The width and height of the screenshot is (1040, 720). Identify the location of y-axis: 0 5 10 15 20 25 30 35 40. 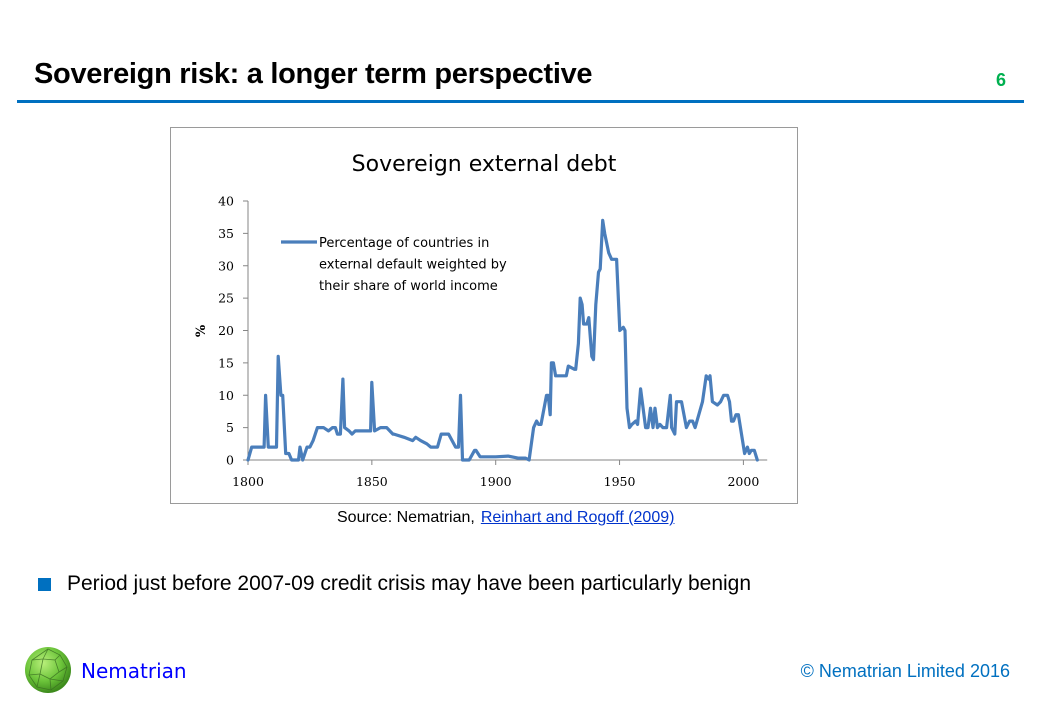
(233, 331).